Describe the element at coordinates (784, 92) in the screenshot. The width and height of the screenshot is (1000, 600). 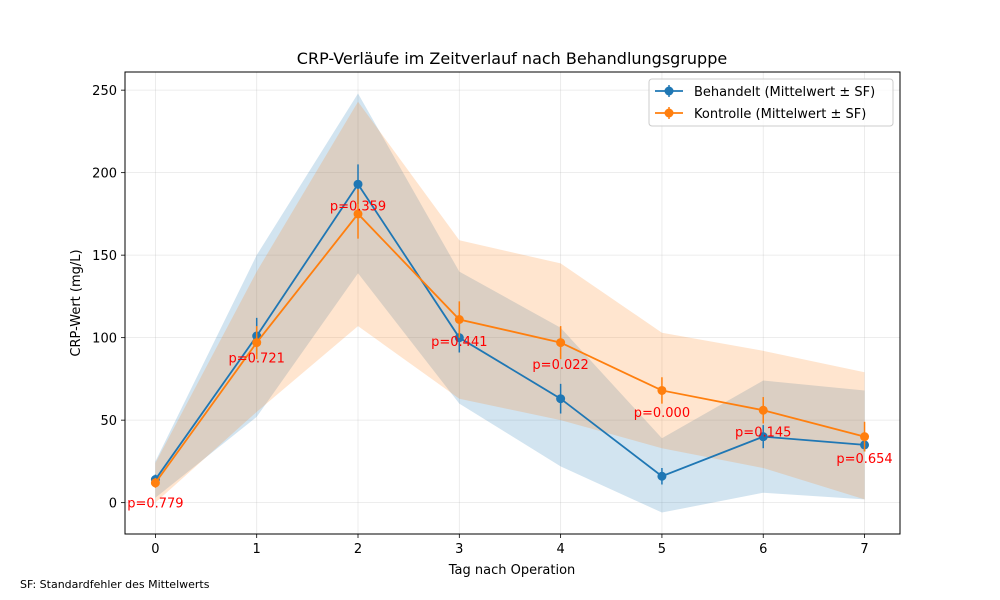
I see `legend-label: Behandelt (Mittelwert ± SF)` at that location.